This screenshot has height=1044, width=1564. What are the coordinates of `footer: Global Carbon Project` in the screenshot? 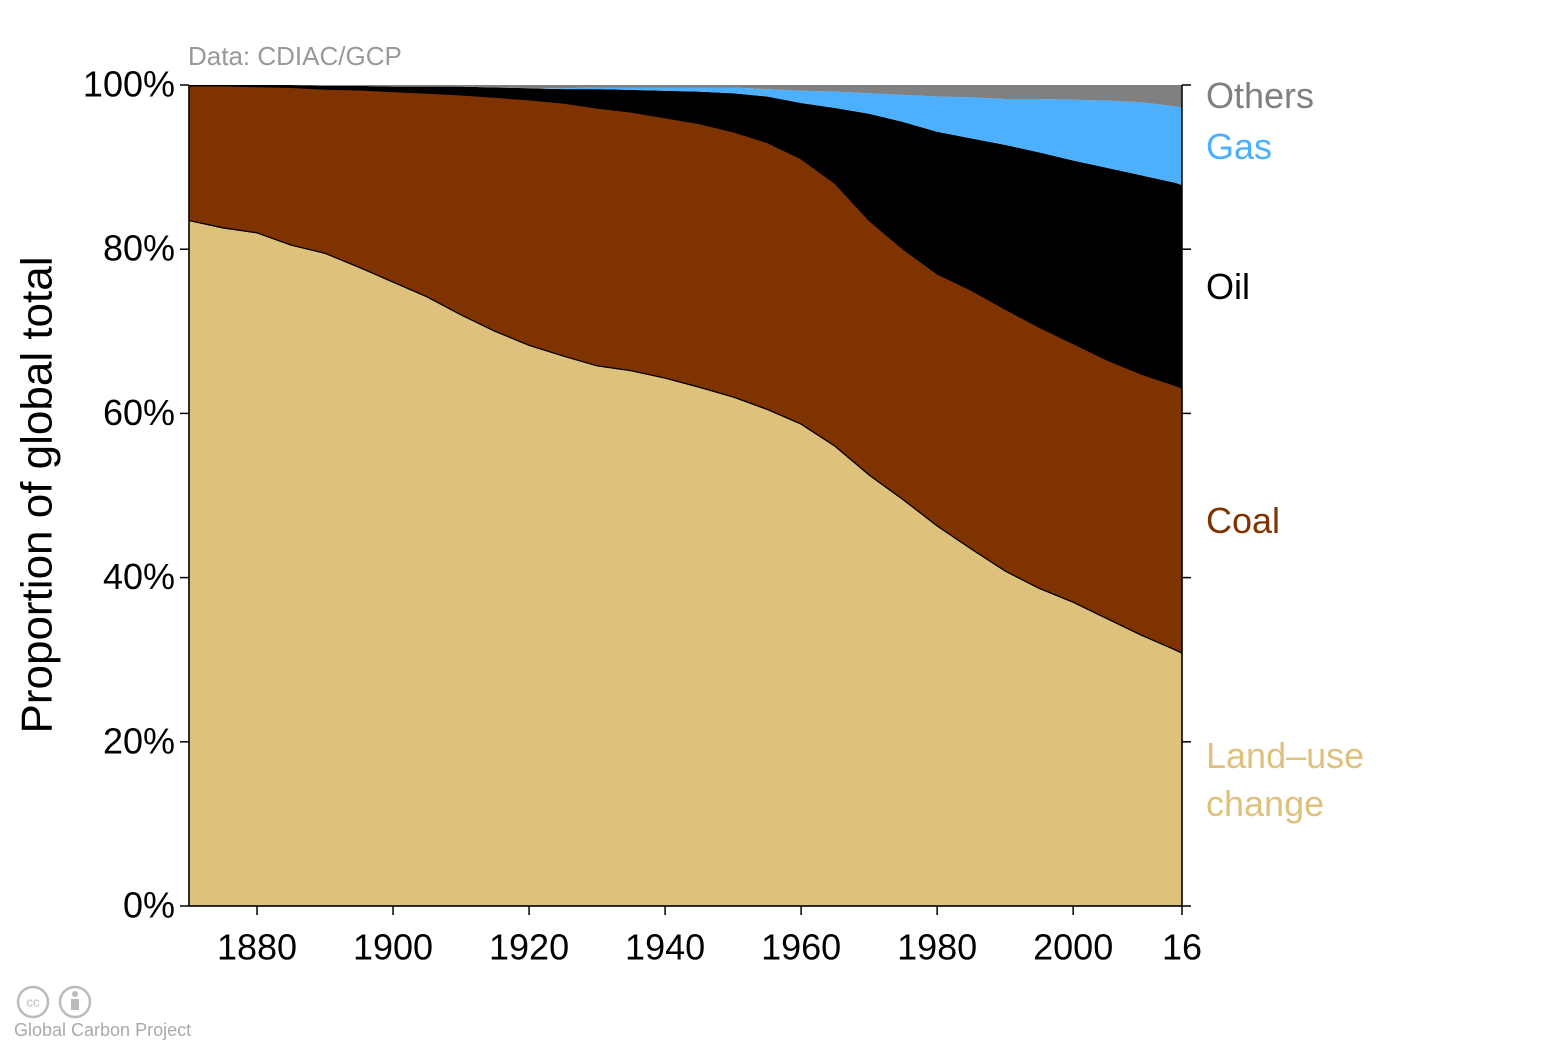 It's located at (102, 1030).